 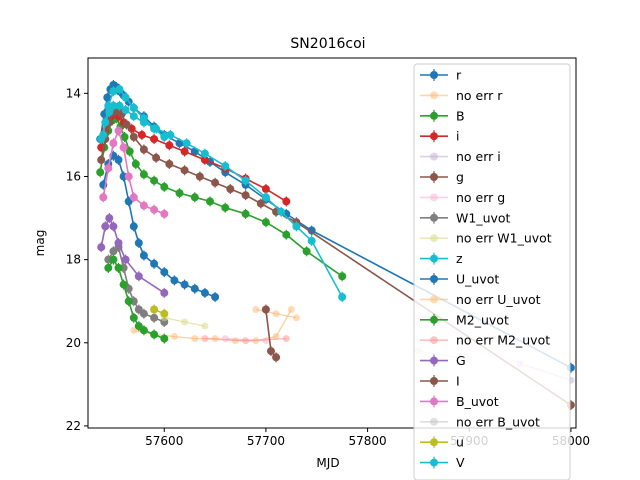 What do you see at coordinates (503, 340) in the screenshot?
I see `legend-label: no err M2_uvot` at bounding box center [503, 340].